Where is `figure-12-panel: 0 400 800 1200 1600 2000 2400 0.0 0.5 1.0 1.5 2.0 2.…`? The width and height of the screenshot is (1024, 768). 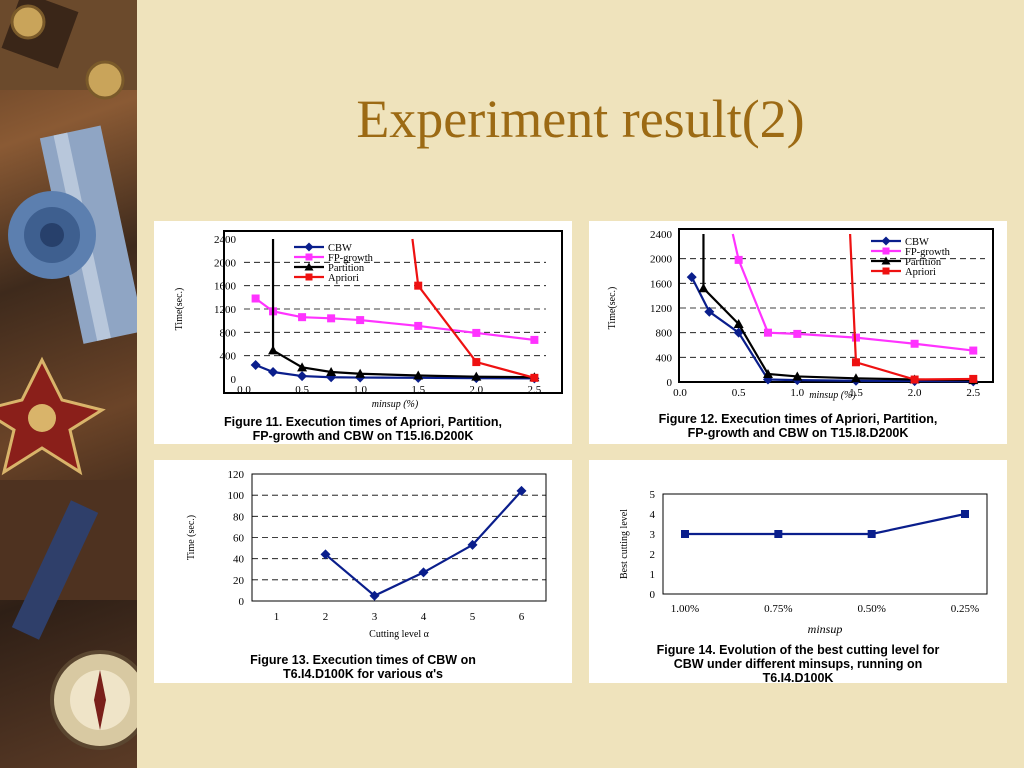
figure-12-panel: 0 400 800 1200 1600 2000 2400 0.0 0.5 1.0 1.5 2.0 2.… is located at coordinates (798, 332).